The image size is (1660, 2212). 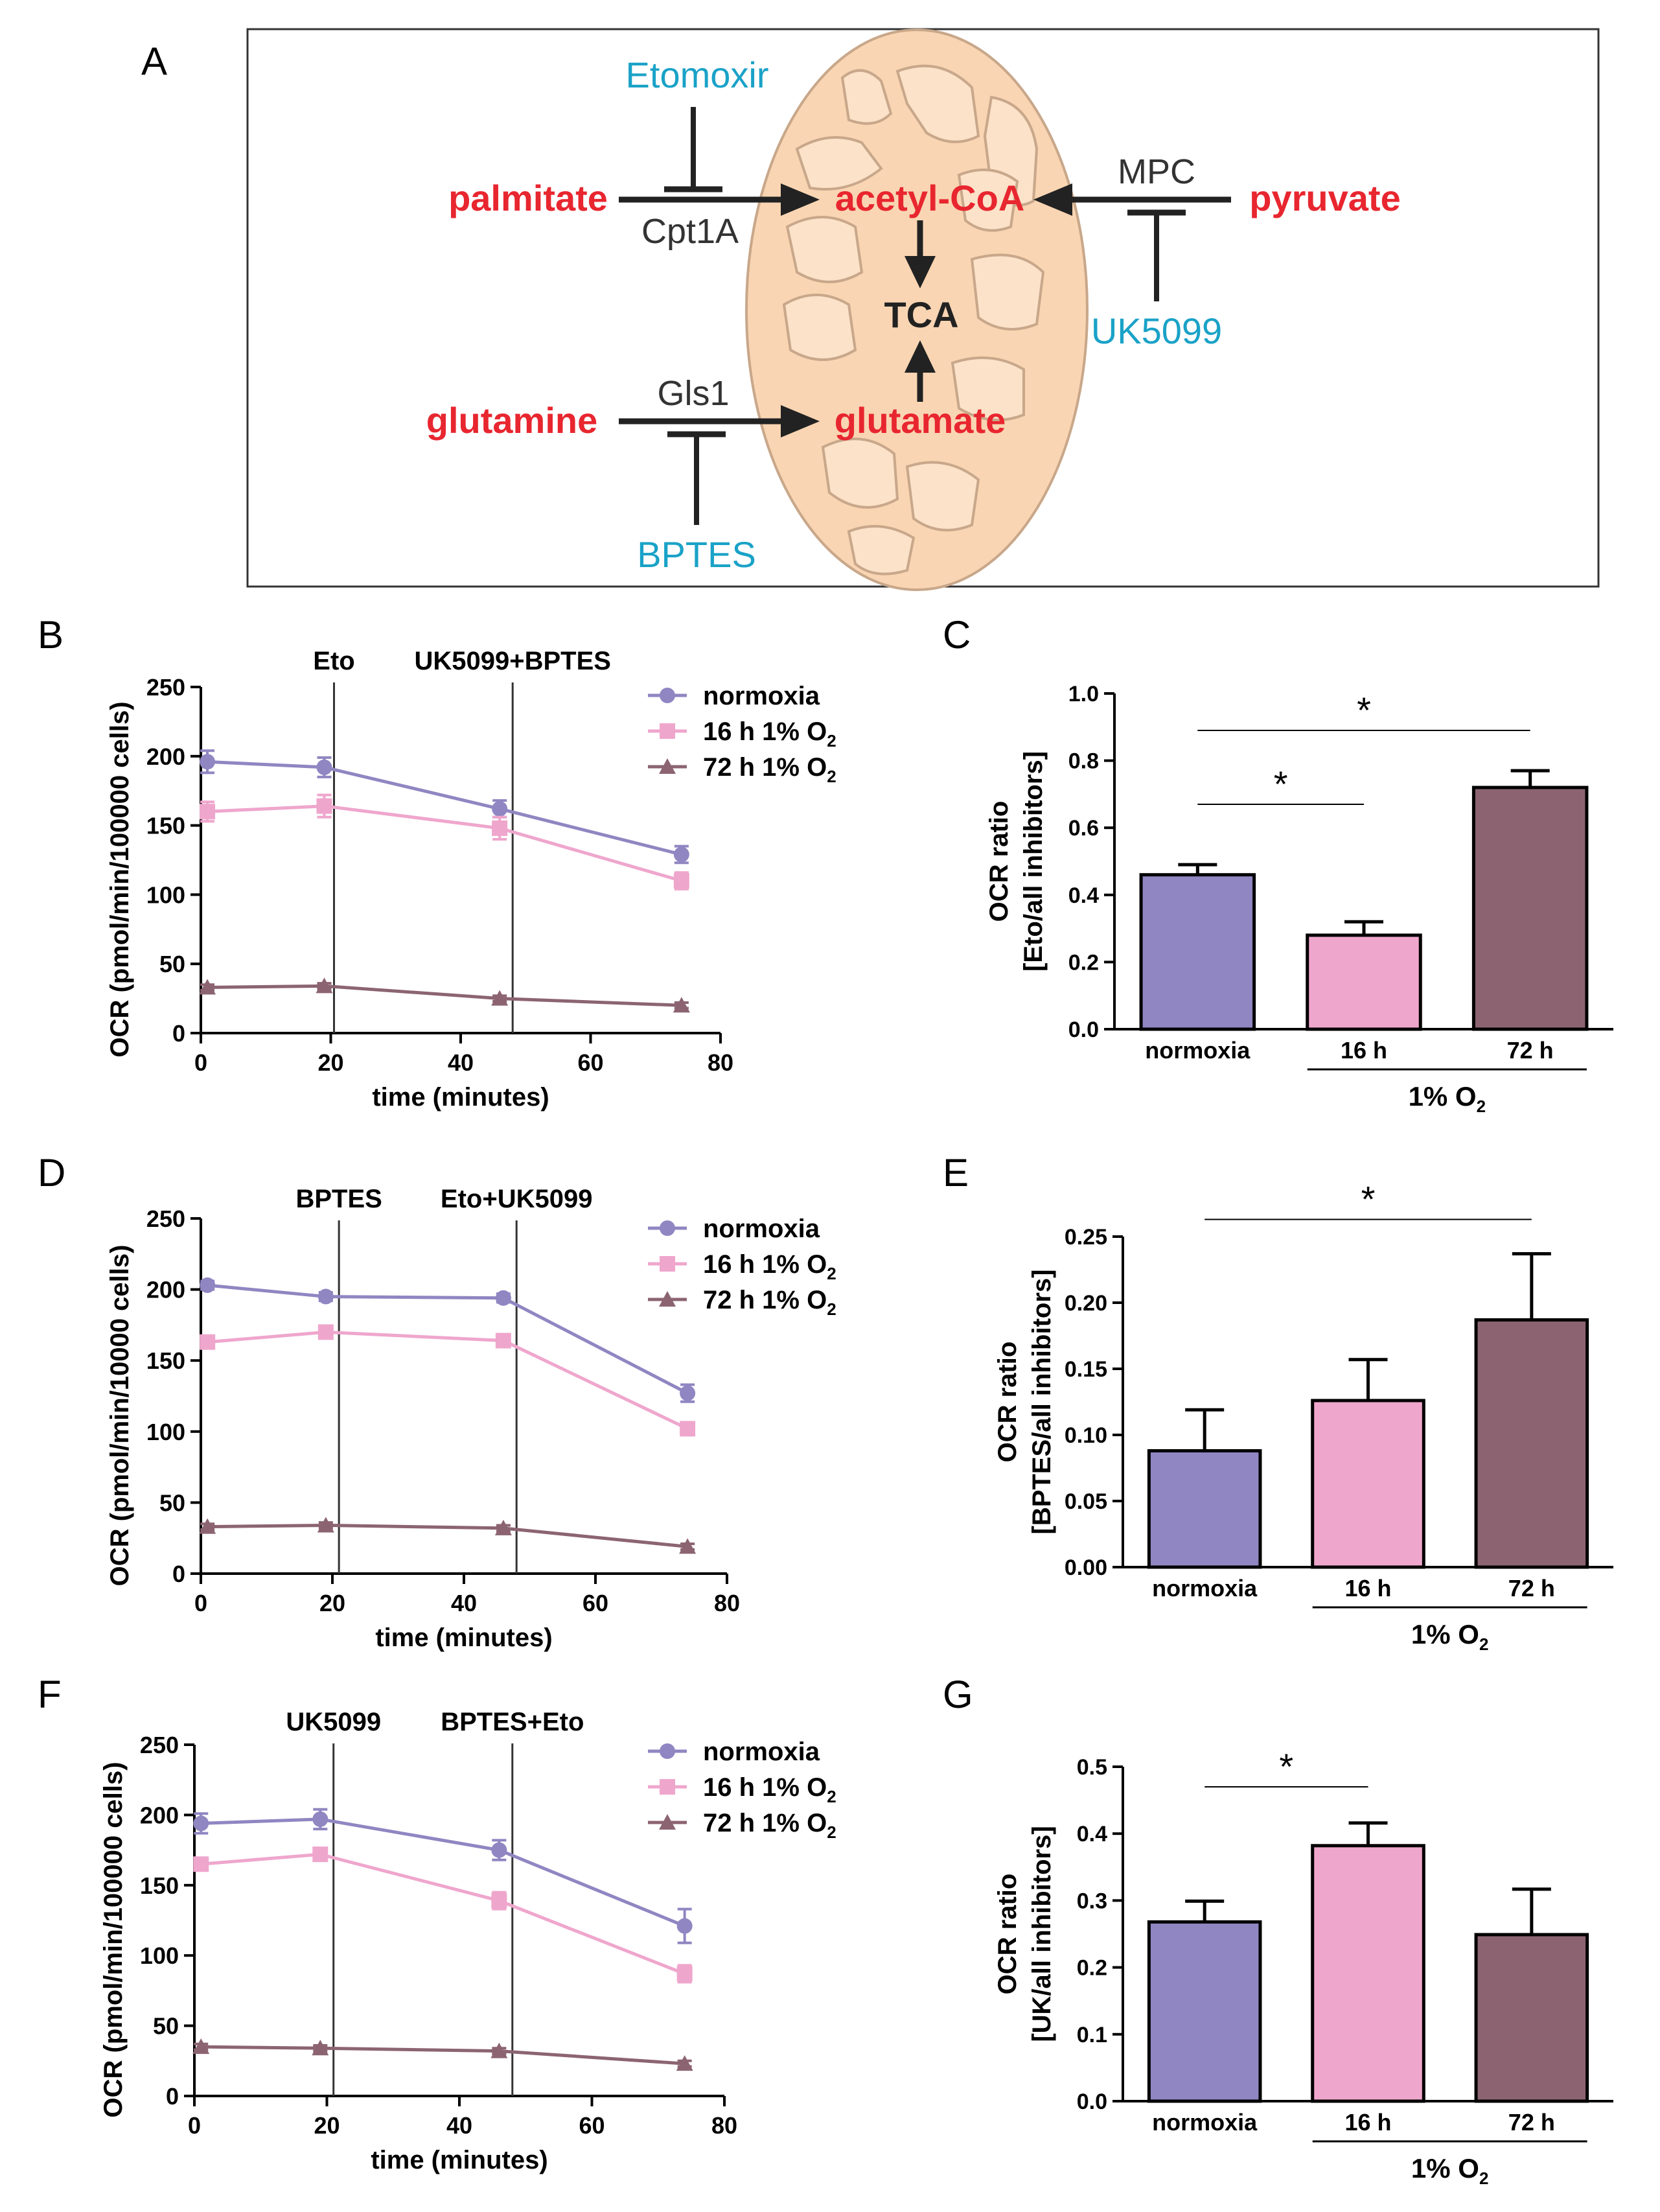 I want to click on etomoxir-label: Etomoxir, so click(x=698, y=74).